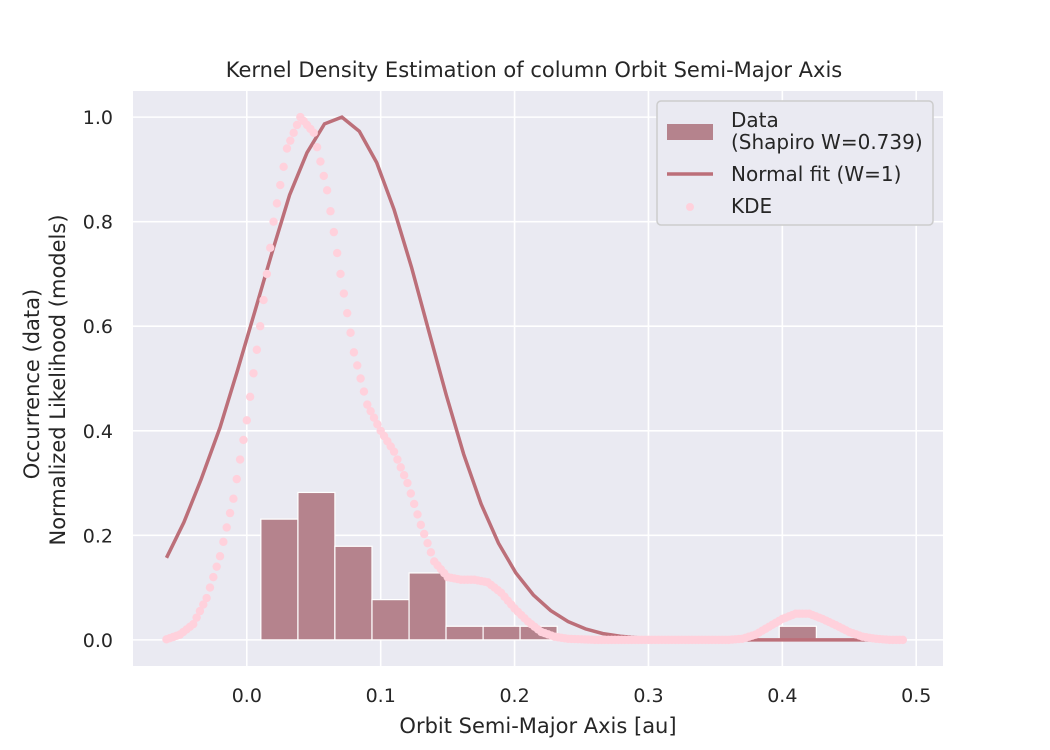 The width and height of the screenshot is (1050, 750). Describe the element at coordinates (827, 142) in the screenshot. I see `legend-hist-label-line2: (Shapiro W=0.739)` at that location.